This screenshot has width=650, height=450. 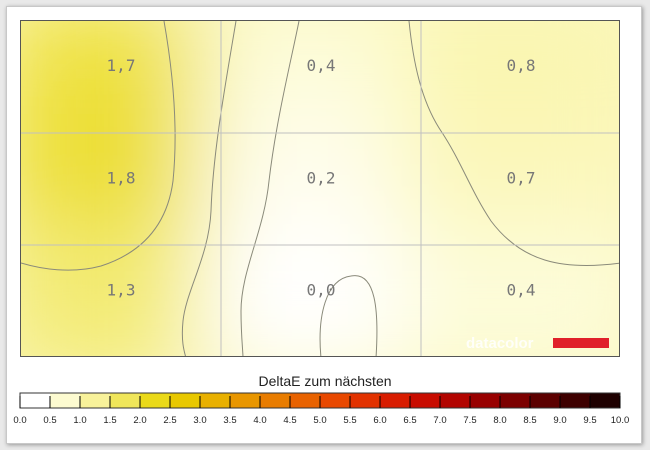 I want to click on cell-value-label: 1,3, so click(x=121, y=290).